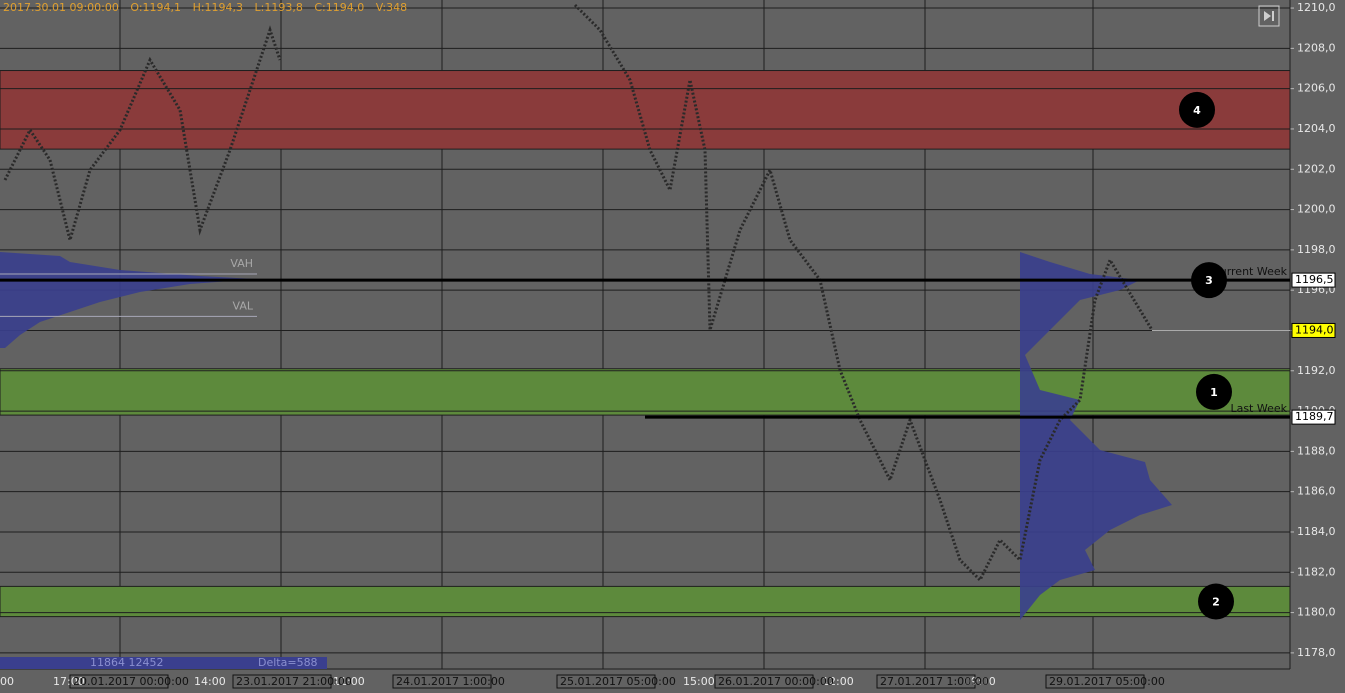 Image resolution: width=1345 pixels, height=693 pixels. I want to click on x-tick-label: 11:00, so click(349, 681).